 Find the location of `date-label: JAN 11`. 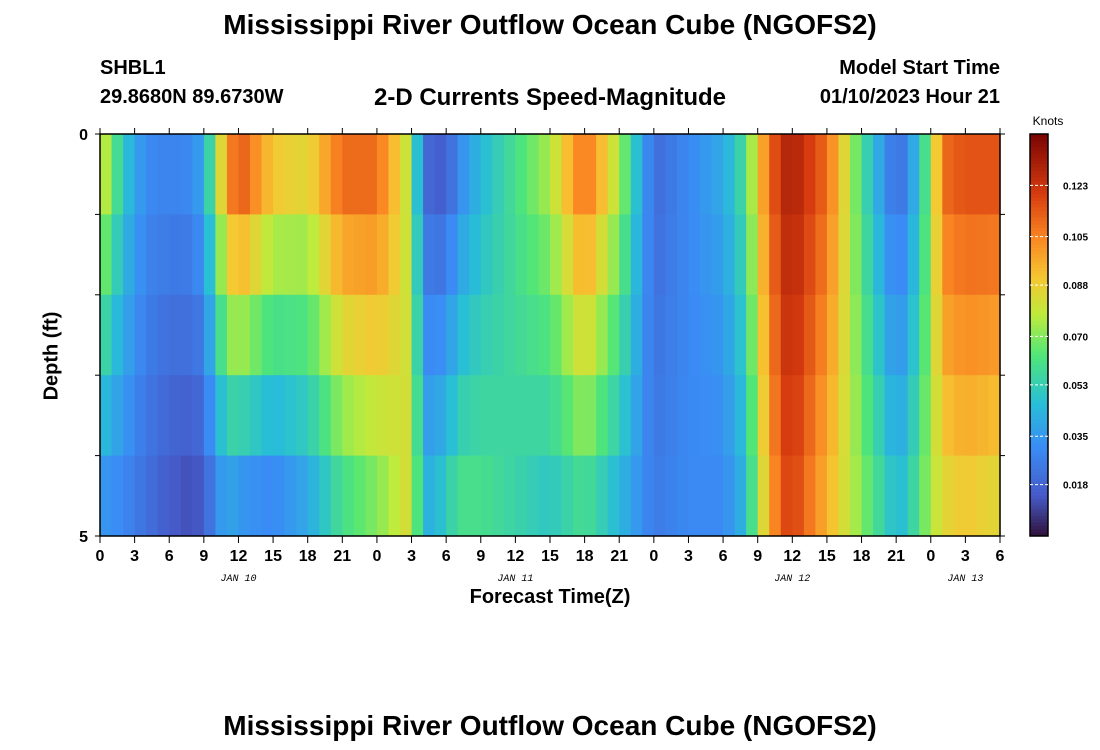

date-label: JAN 11 is located at coordinates (515, 579).